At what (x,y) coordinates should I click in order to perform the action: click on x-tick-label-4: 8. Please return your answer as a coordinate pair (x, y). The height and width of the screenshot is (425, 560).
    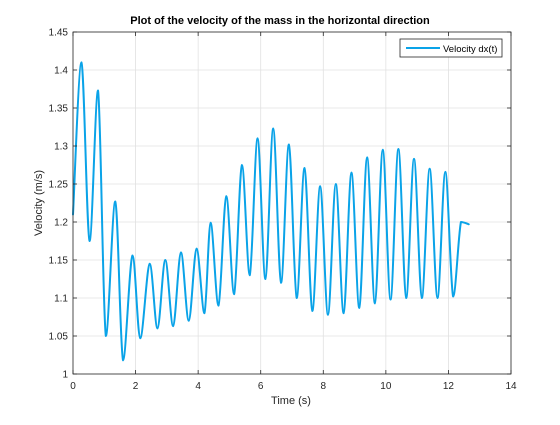
    Looking at the image, I should click on (324, 386).